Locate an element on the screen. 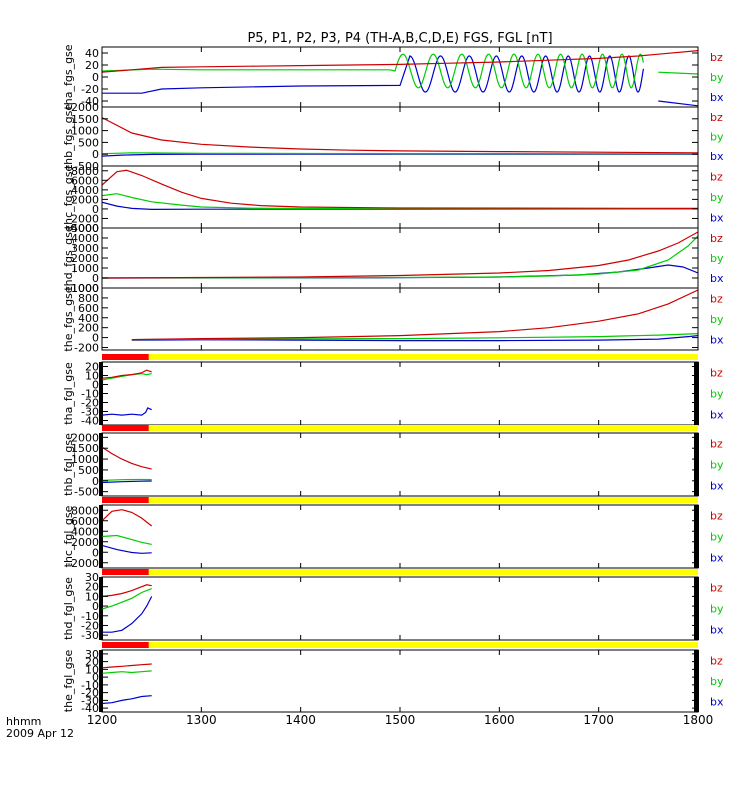  y-tick-label: 1000 is located at coordinates (85, 268).